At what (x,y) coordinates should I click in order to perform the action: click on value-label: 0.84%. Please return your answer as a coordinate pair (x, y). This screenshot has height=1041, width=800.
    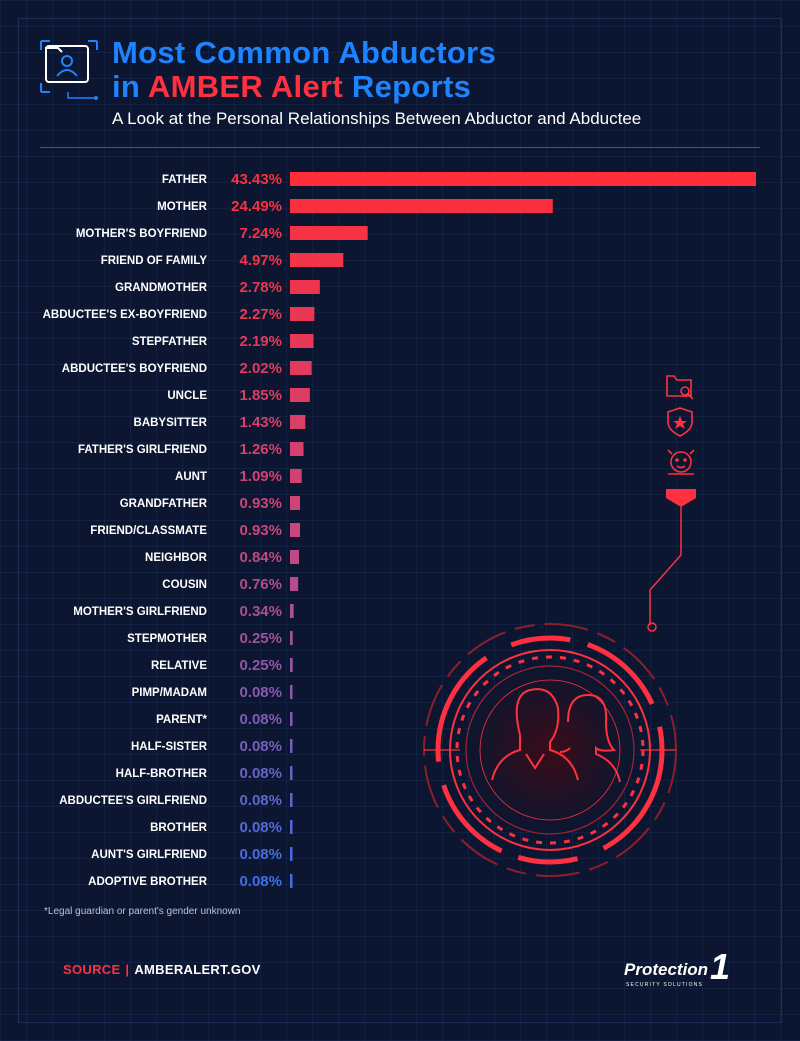
    Looking at the image, I should click on (260, 557).